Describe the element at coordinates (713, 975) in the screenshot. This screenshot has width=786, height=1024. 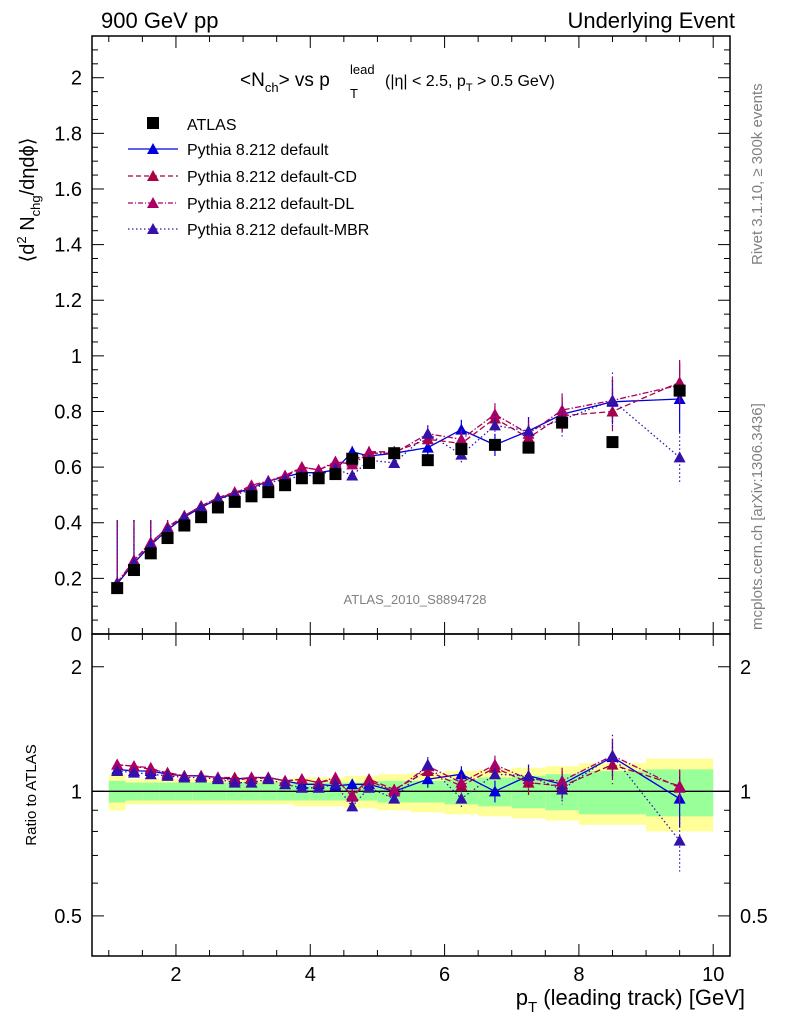
I see `x-tick-label: 10` at that location.